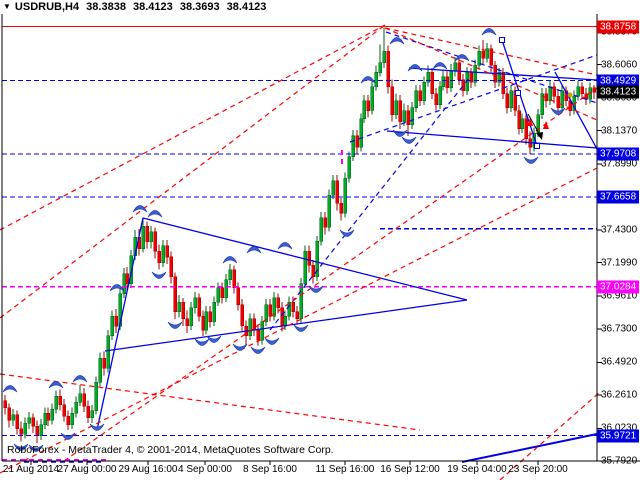 This screenshot has height=480, width=640. What do you see at coordinates (345, 469) in the screenshot?
I see `time-axis-label: 11 Sep 16:00` at bounding box center [345, 469].